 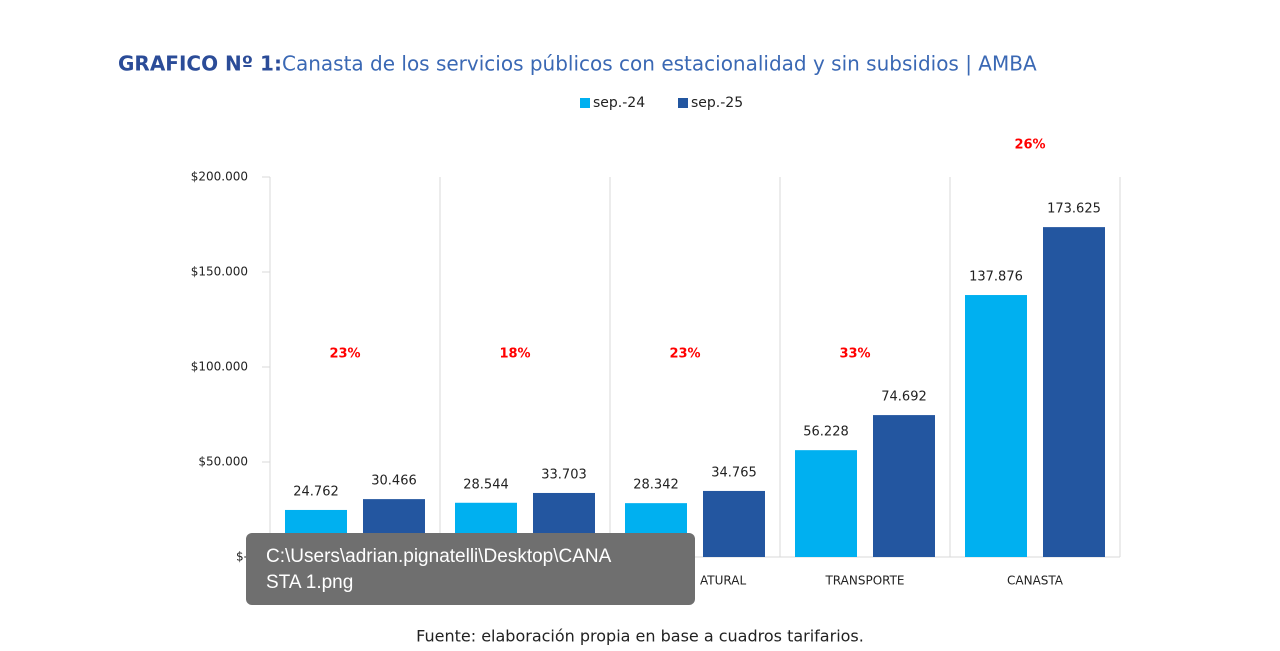 I want to click on y-tick-label: $-, so click(x=242, y=557).